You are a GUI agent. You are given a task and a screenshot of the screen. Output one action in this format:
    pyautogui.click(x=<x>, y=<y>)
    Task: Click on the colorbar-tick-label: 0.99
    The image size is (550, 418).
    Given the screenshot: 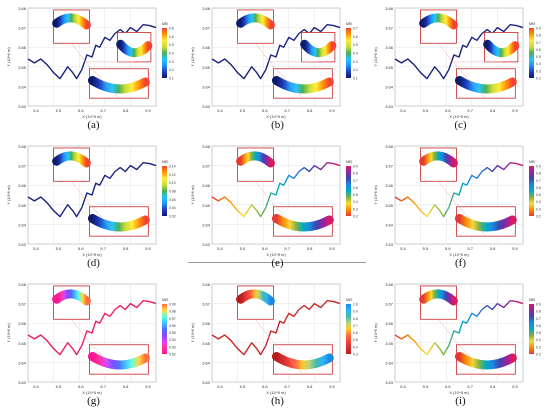 What is the action you would take?
    pyautogui.click(x=172, y=305)
    